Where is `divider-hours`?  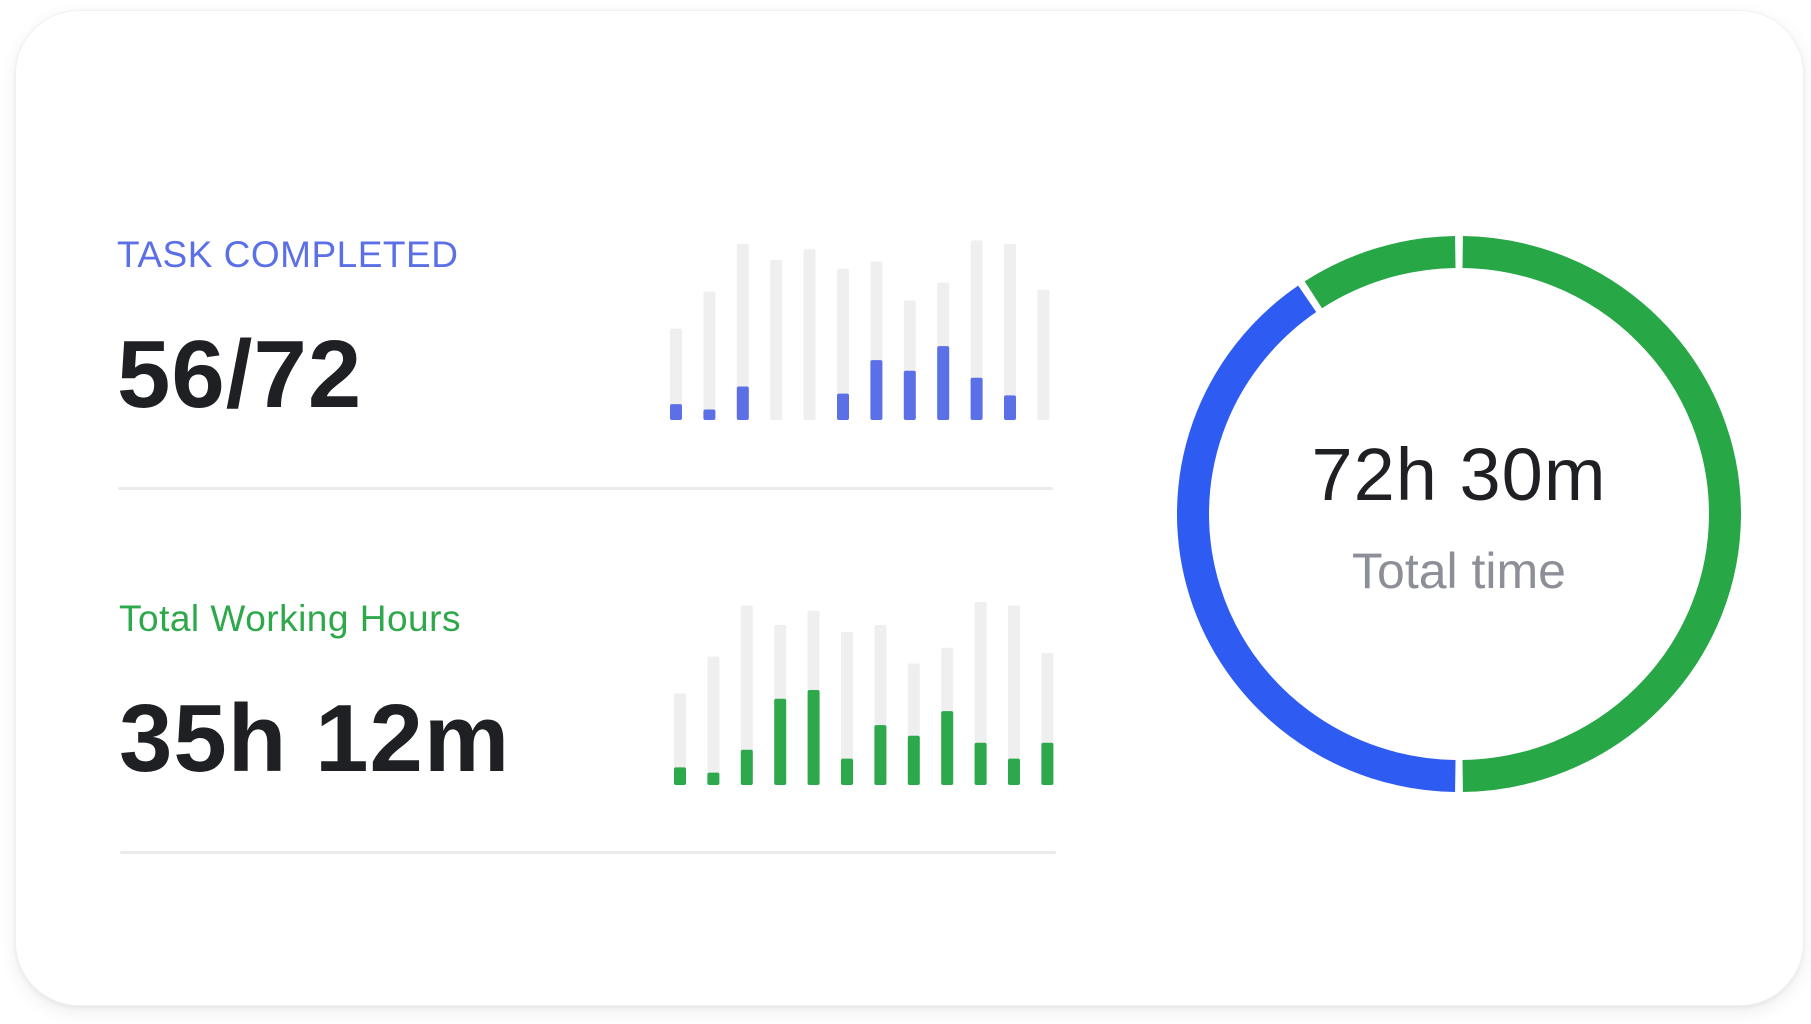 divider-hours is located at coordinates (588, 852).